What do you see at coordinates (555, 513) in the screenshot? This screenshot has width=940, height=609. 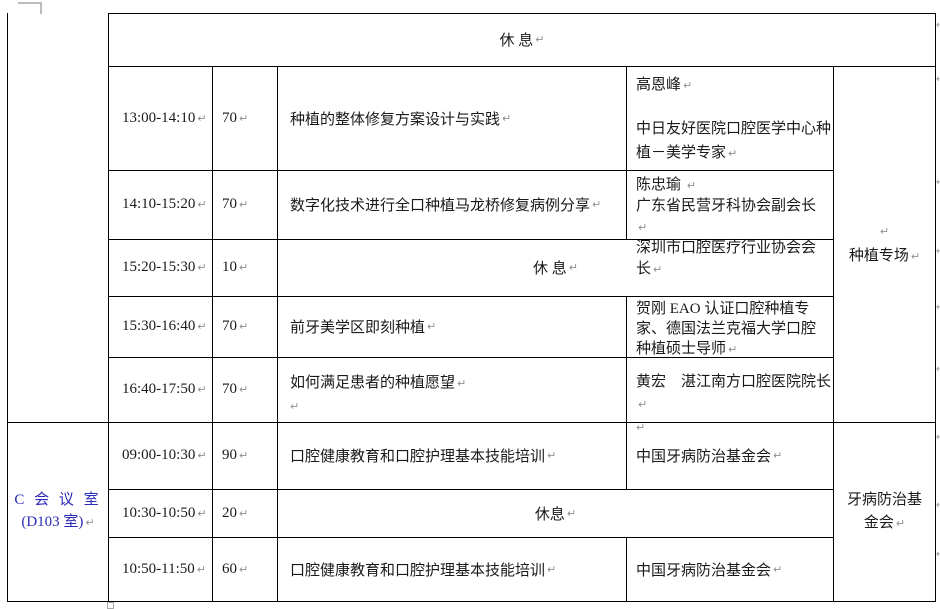 I see `break-row-bottom: 休息 ↵` at bounding box center [555, 513].